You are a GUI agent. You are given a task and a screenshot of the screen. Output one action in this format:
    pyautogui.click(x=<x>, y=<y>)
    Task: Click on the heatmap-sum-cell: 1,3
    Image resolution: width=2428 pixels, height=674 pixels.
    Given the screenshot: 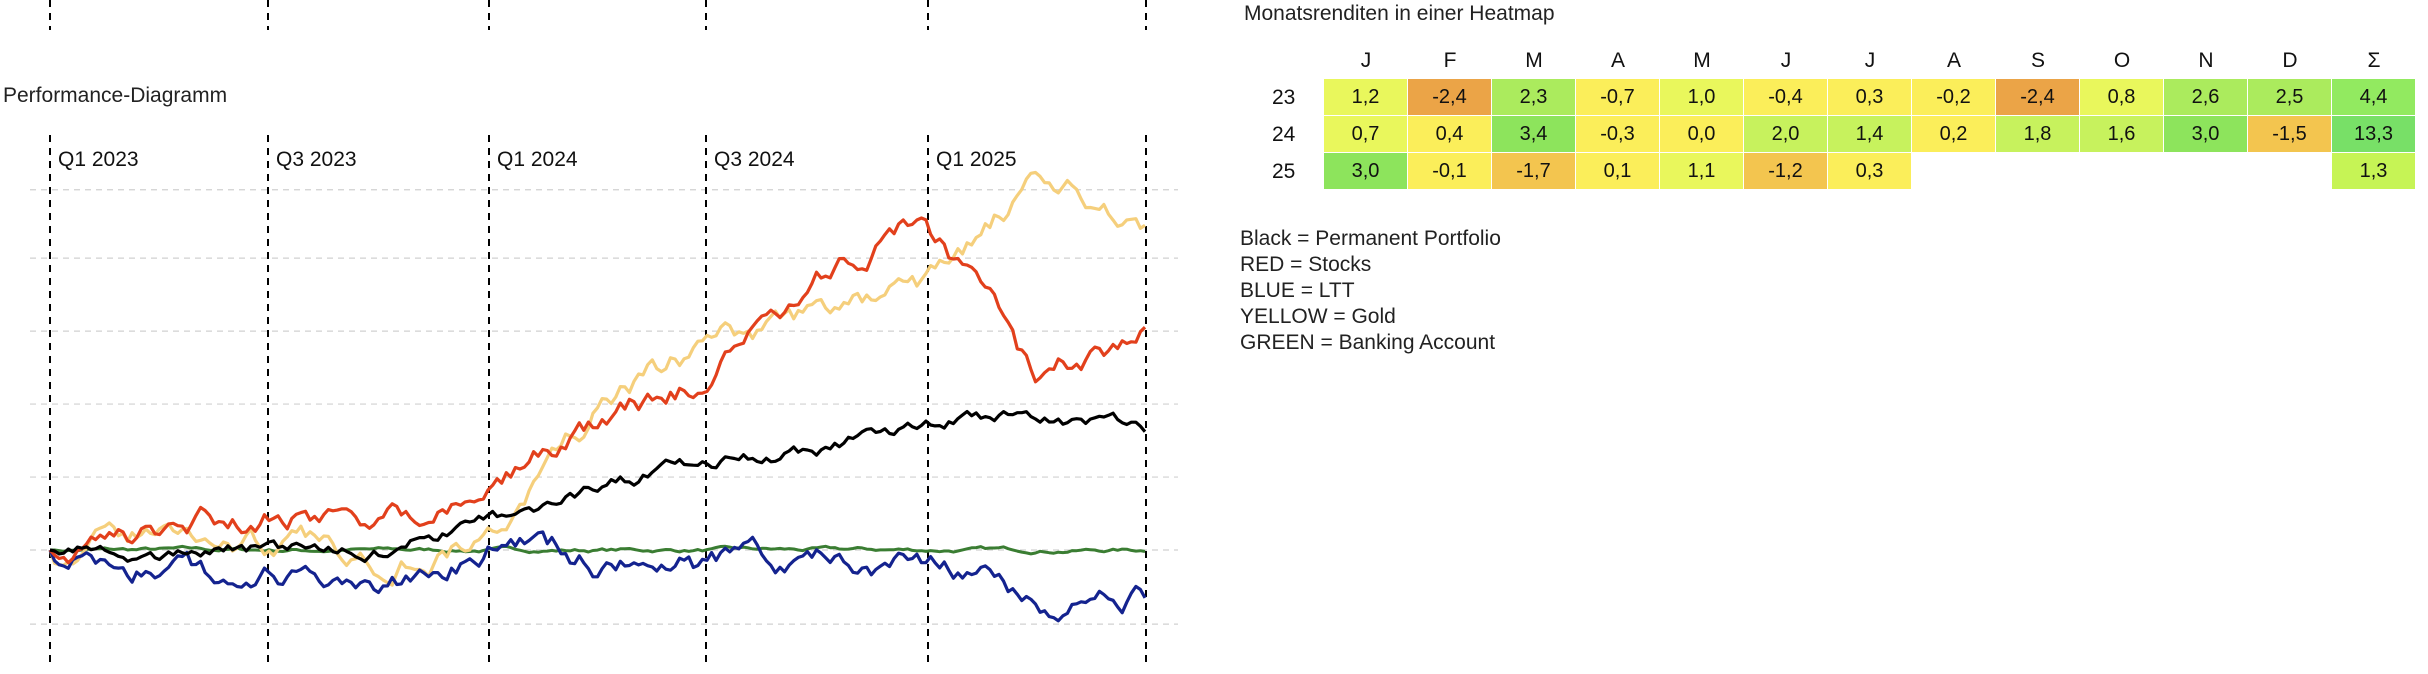 What is the action you would take?
    pyautogui.click(x=2374, y=171)
    